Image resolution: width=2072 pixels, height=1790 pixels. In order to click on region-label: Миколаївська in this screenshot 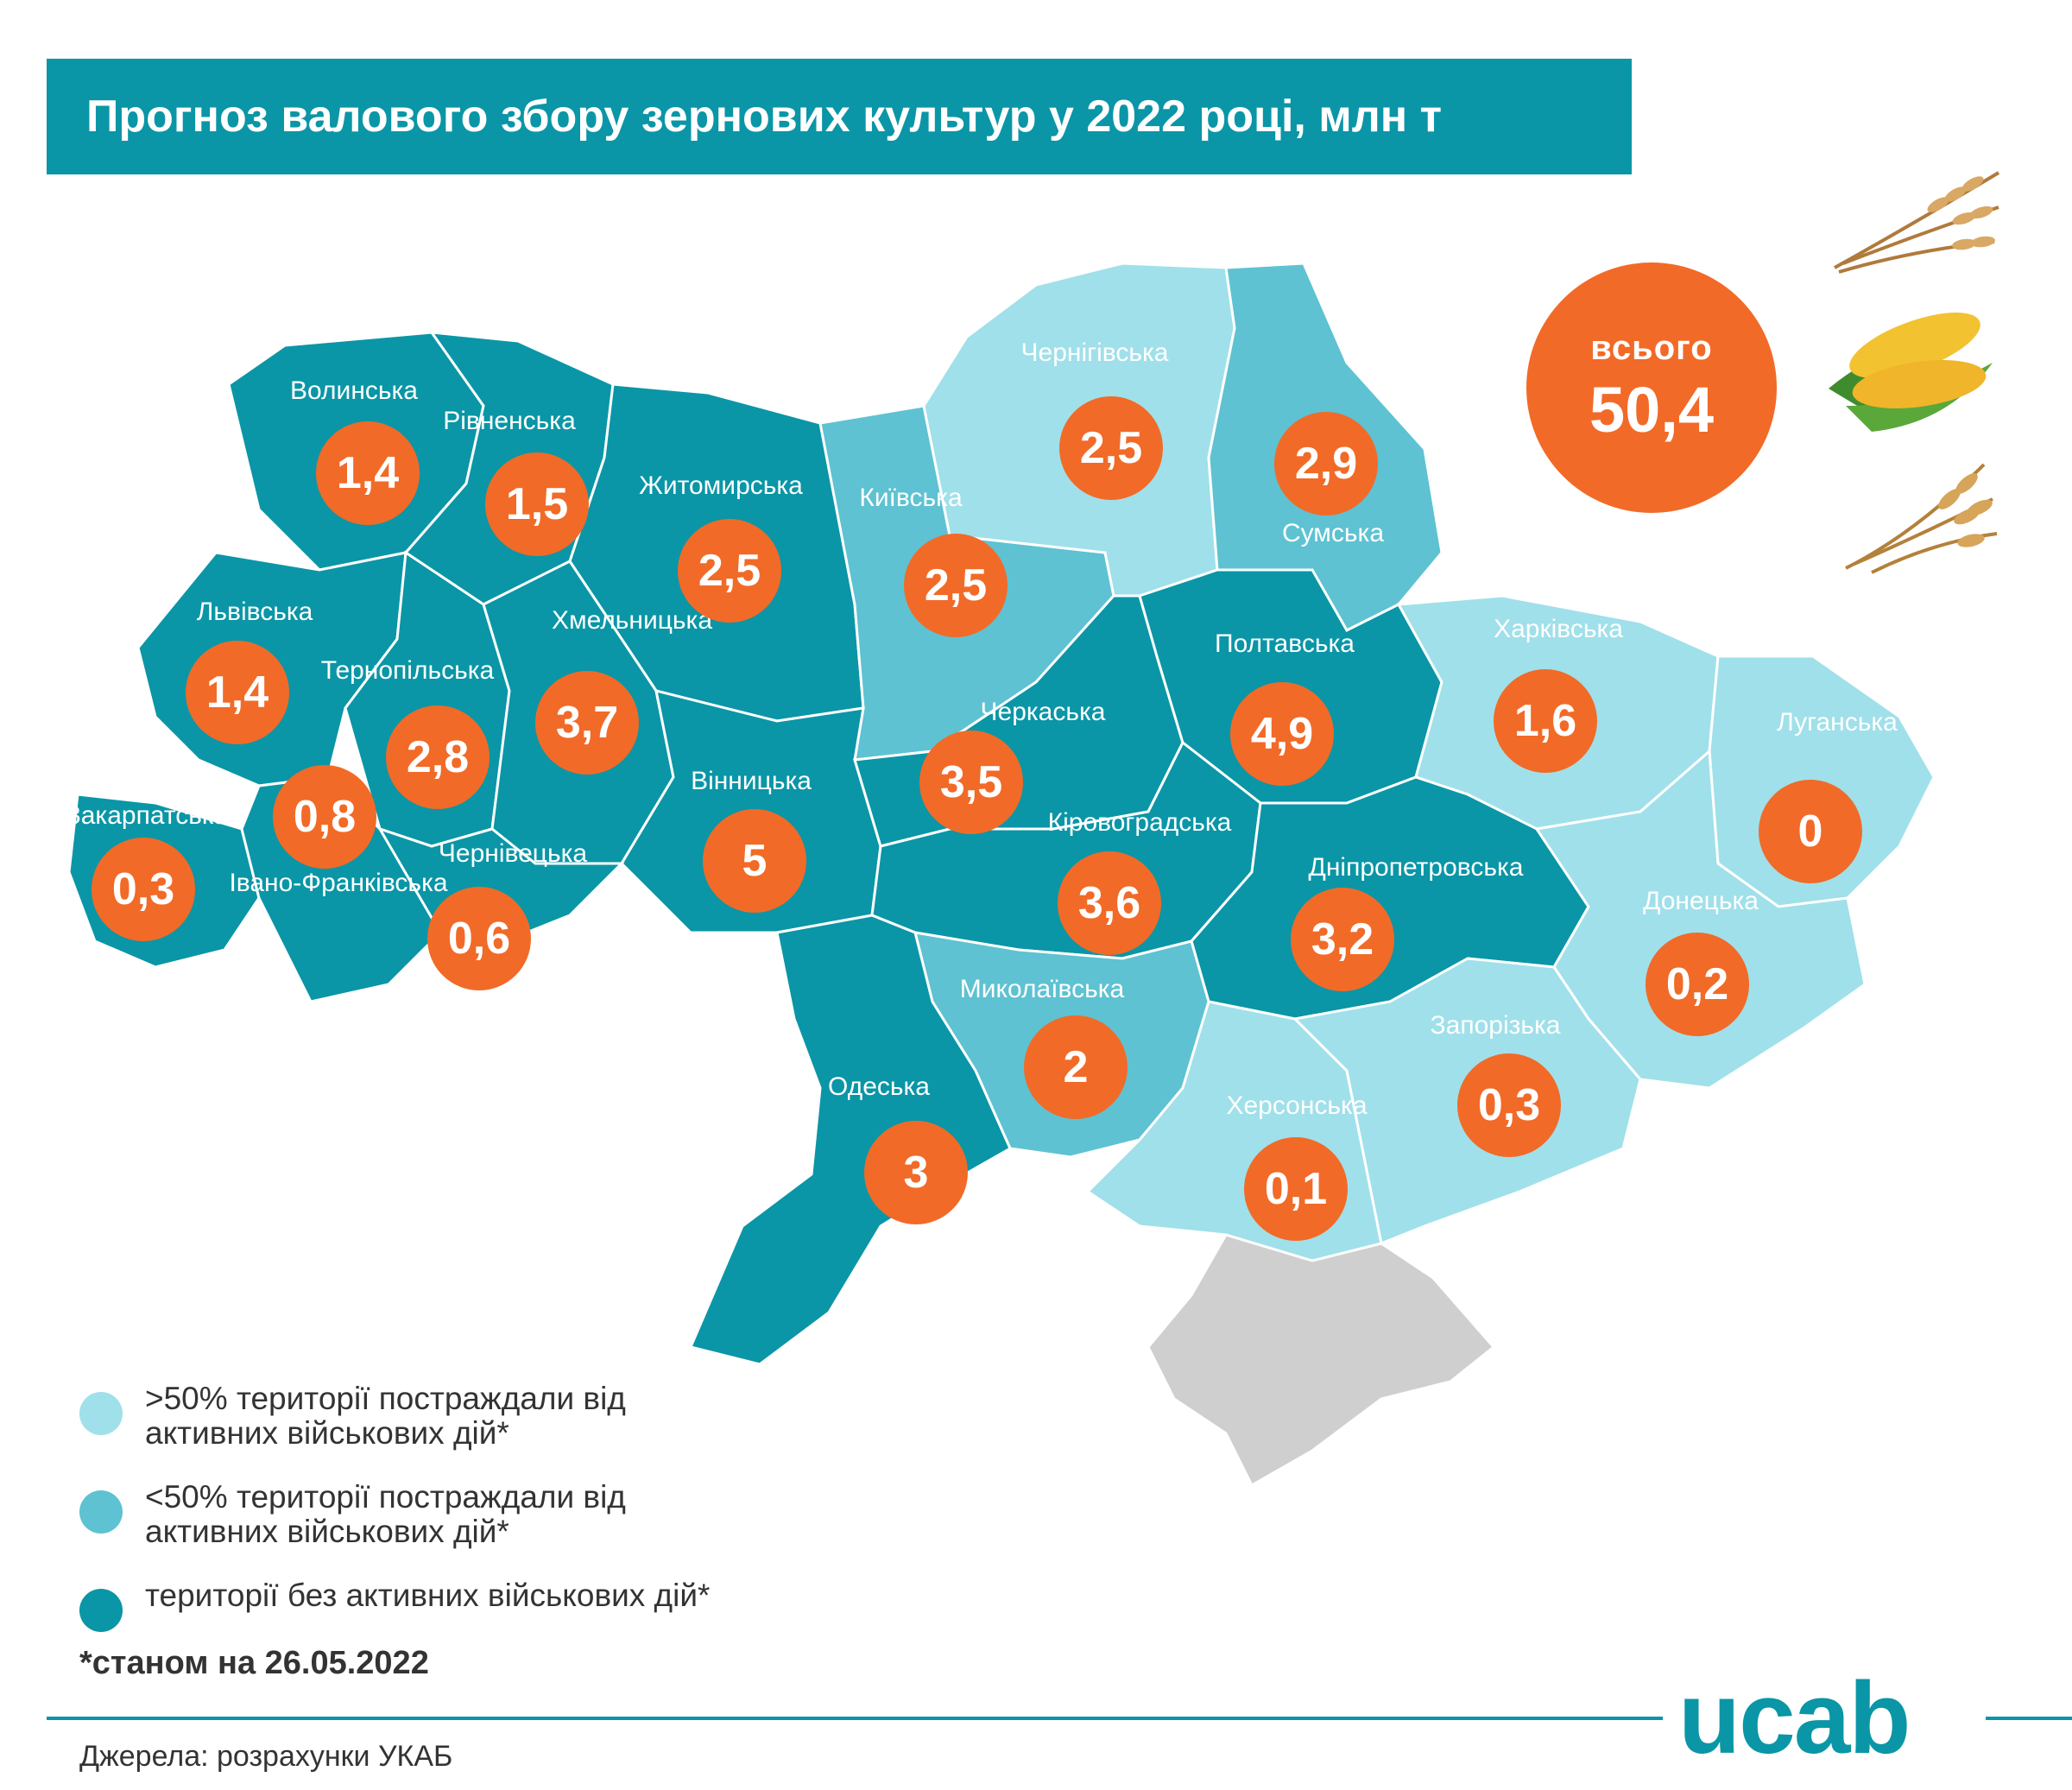, I will do `click(1042, 989)`.